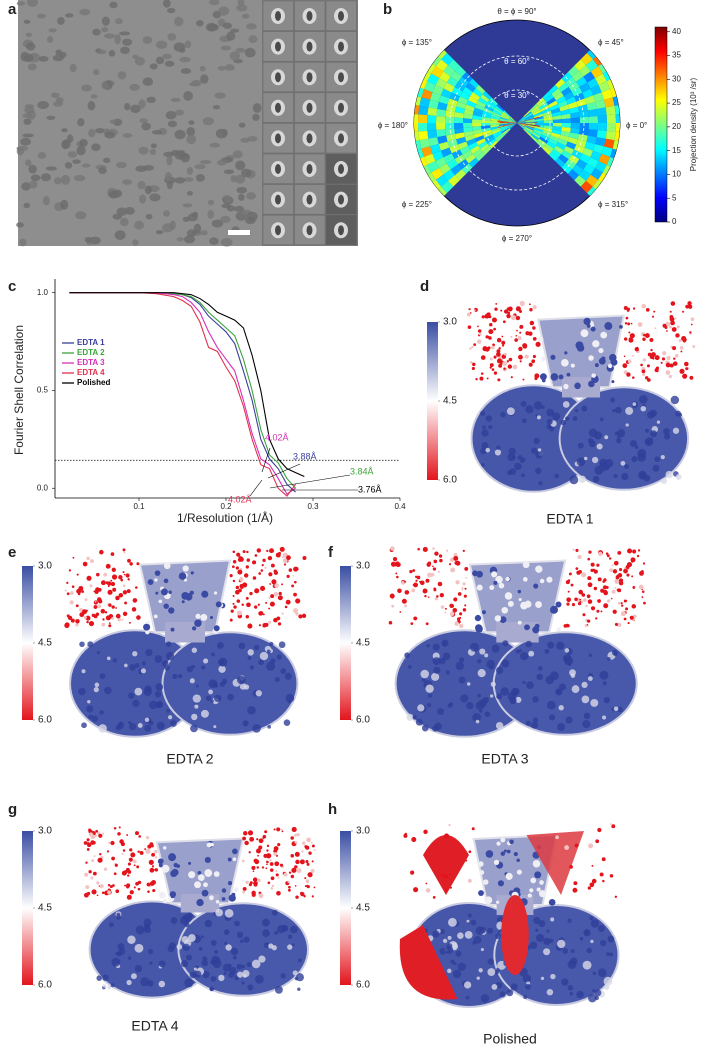 The width and height of the screenshot is (702, 1050). What do you see at coordinates (309, 16) in the screenshot?
I see `class-particle-core` at bounding box center [309, 16].